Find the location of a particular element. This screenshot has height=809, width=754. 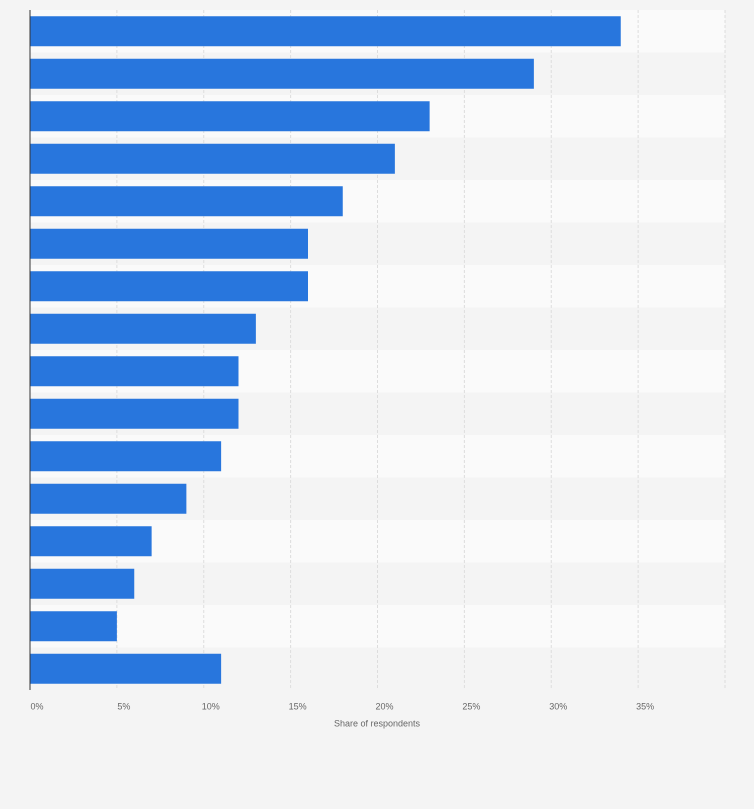

x-tick-label: 30% is located at coordinates (558, 706).